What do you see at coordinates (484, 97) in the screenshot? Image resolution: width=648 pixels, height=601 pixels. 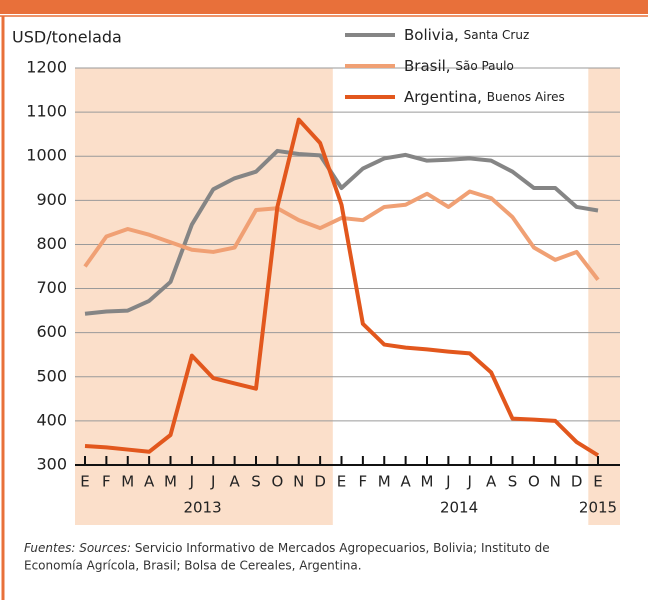 I see `legend-label: Argentina, Buenos Aires` at bounding box center [484, 97].